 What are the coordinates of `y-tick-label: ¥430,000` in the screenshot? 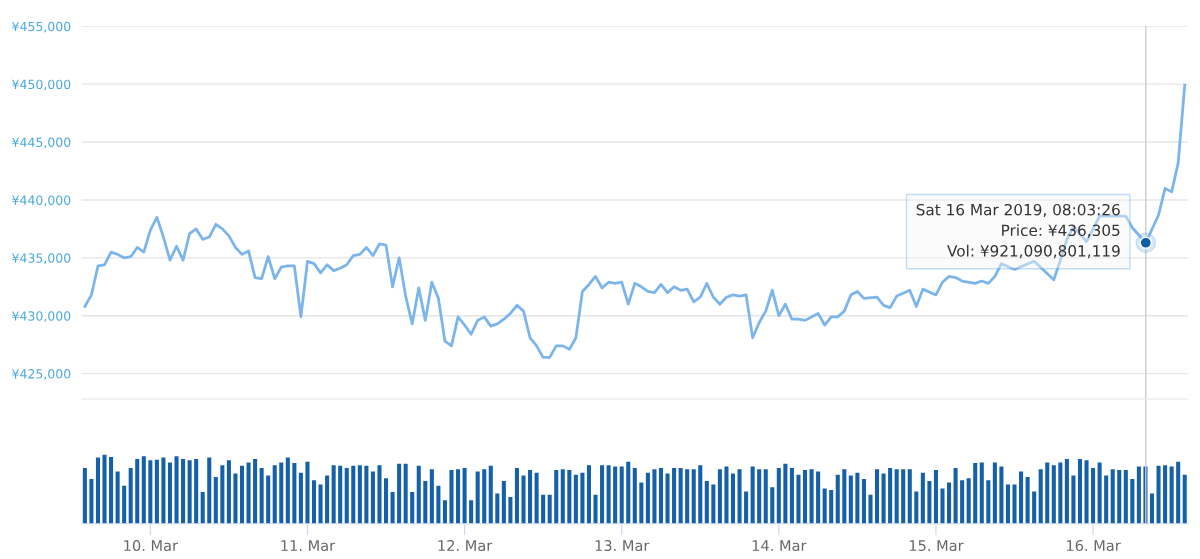 It's located at (41, 316).